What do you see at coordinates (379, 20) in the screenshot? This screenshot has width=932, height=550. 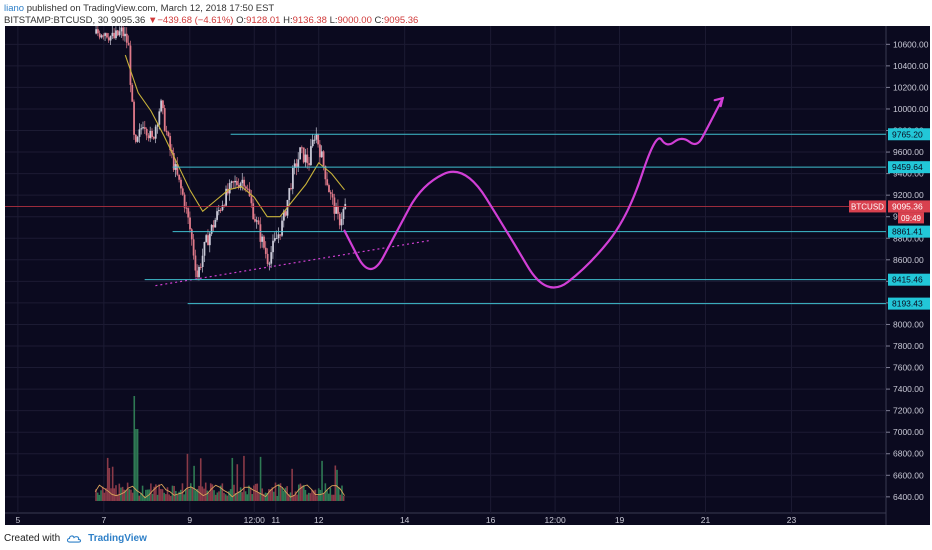 I see `close-label: C:` at bounding box center [379, 20].